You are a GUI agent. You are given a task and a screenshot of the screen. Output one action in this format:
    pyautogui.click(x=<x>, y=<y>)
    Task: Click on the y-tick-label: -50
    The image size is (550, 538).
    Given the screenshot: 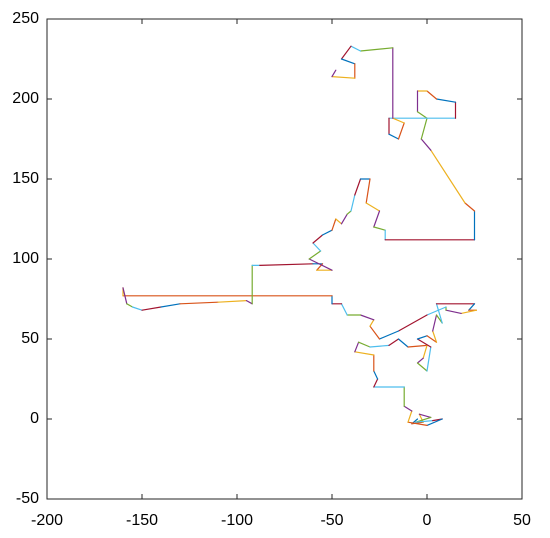 What is the action you would take?
    pyautogui.click(x=27, y=498)
    